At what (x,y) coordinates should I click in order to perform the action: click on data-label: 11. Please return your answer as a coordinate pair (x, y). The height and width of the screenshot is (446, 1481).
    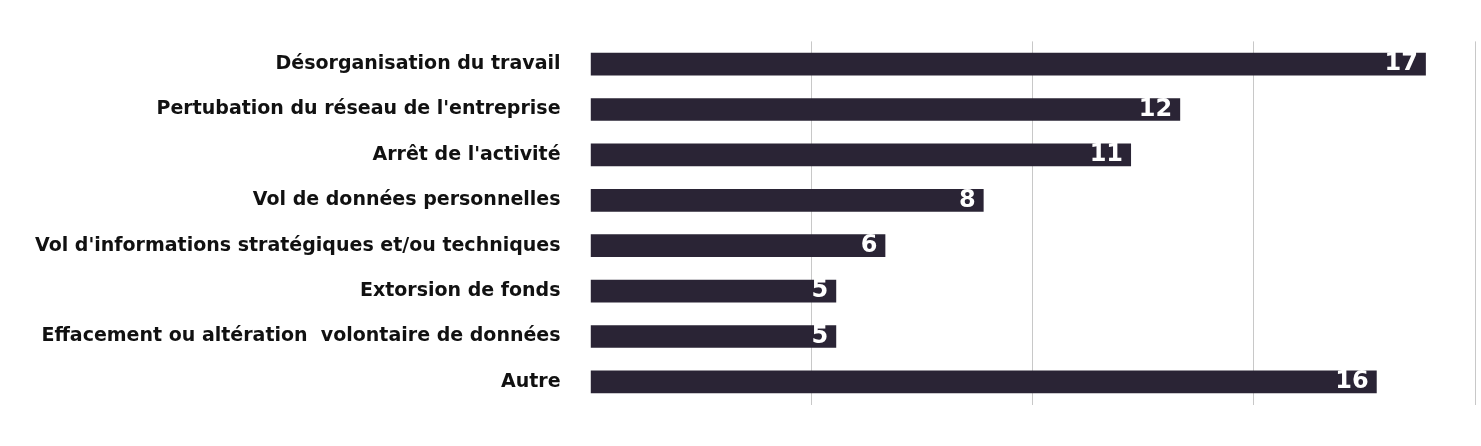
    Looking at the image, I should click on (1106, 153).